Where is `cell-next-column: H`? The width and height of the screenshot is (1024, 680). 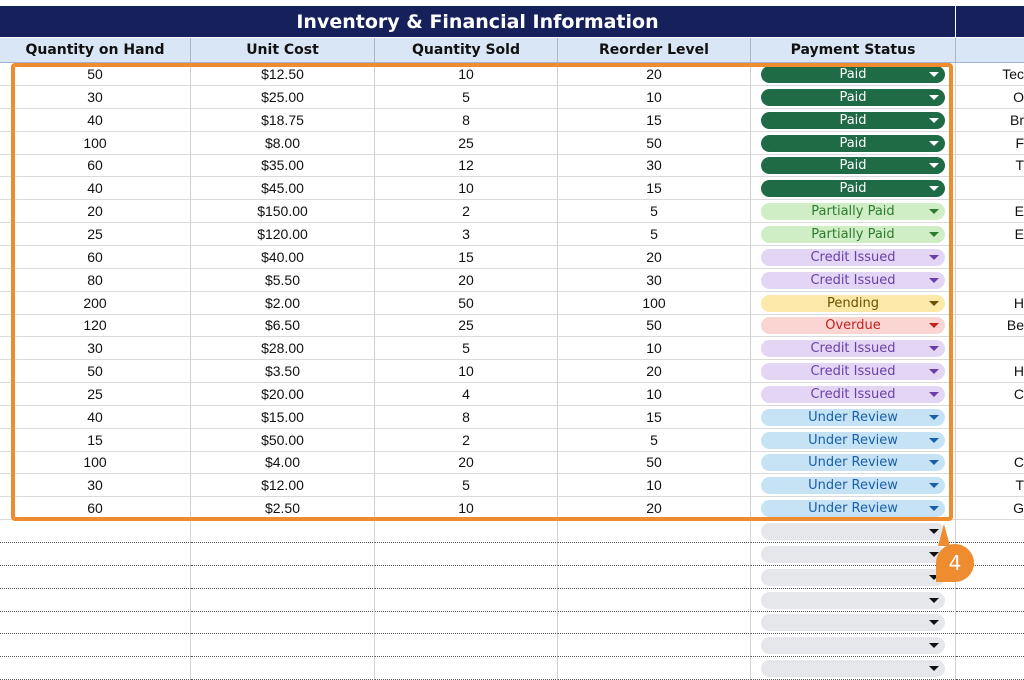
cell-next-column: H is located at coordinates (990, 303).